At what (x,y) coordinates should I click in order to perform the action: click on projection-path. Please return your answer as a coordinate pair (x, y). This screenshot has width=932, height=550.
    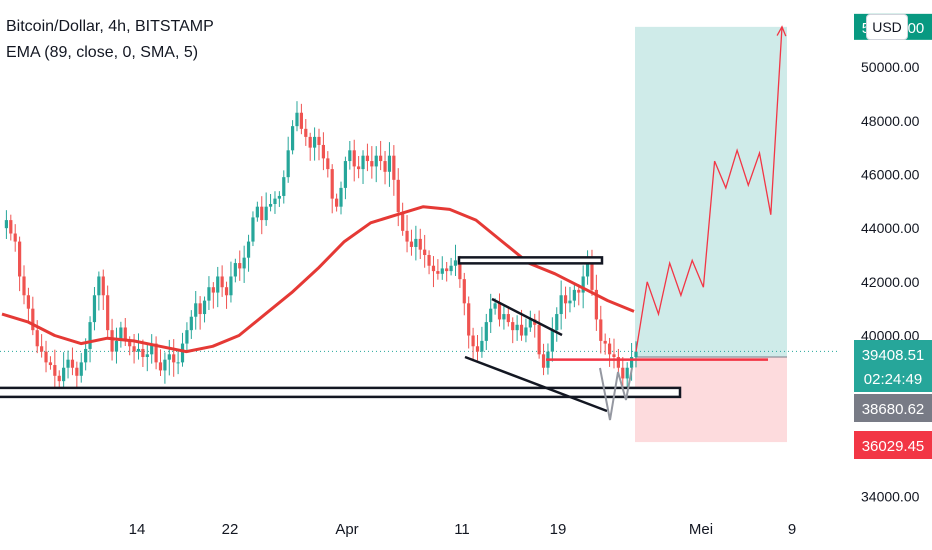
    Looking at the image, I should click on (711, 188).